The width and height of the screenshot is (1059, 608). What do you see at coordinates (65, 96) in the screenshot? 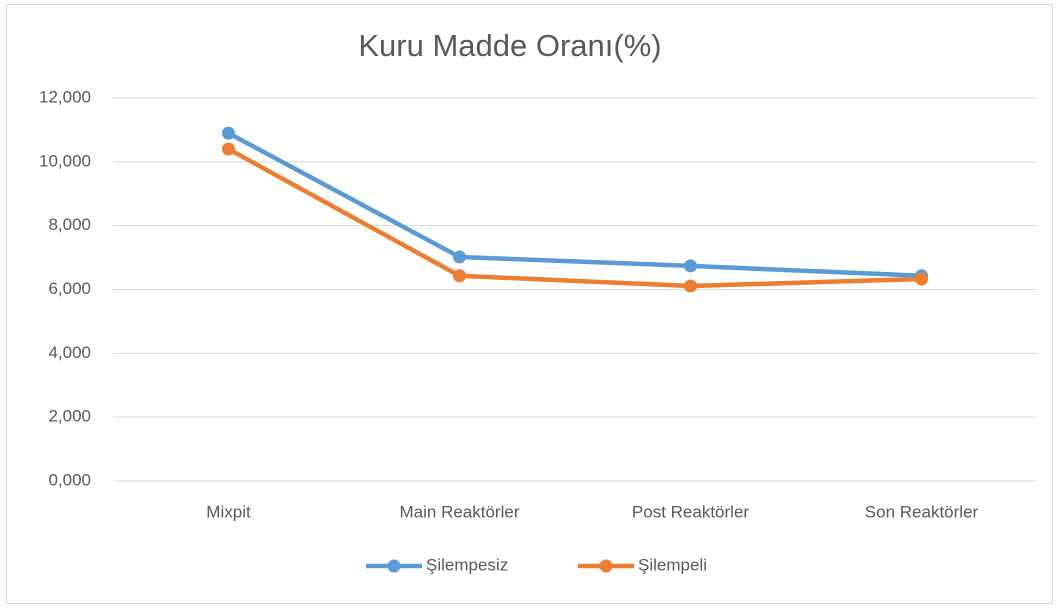
I see `y-tick-label: 12,000` at bounding box center [65, 96].